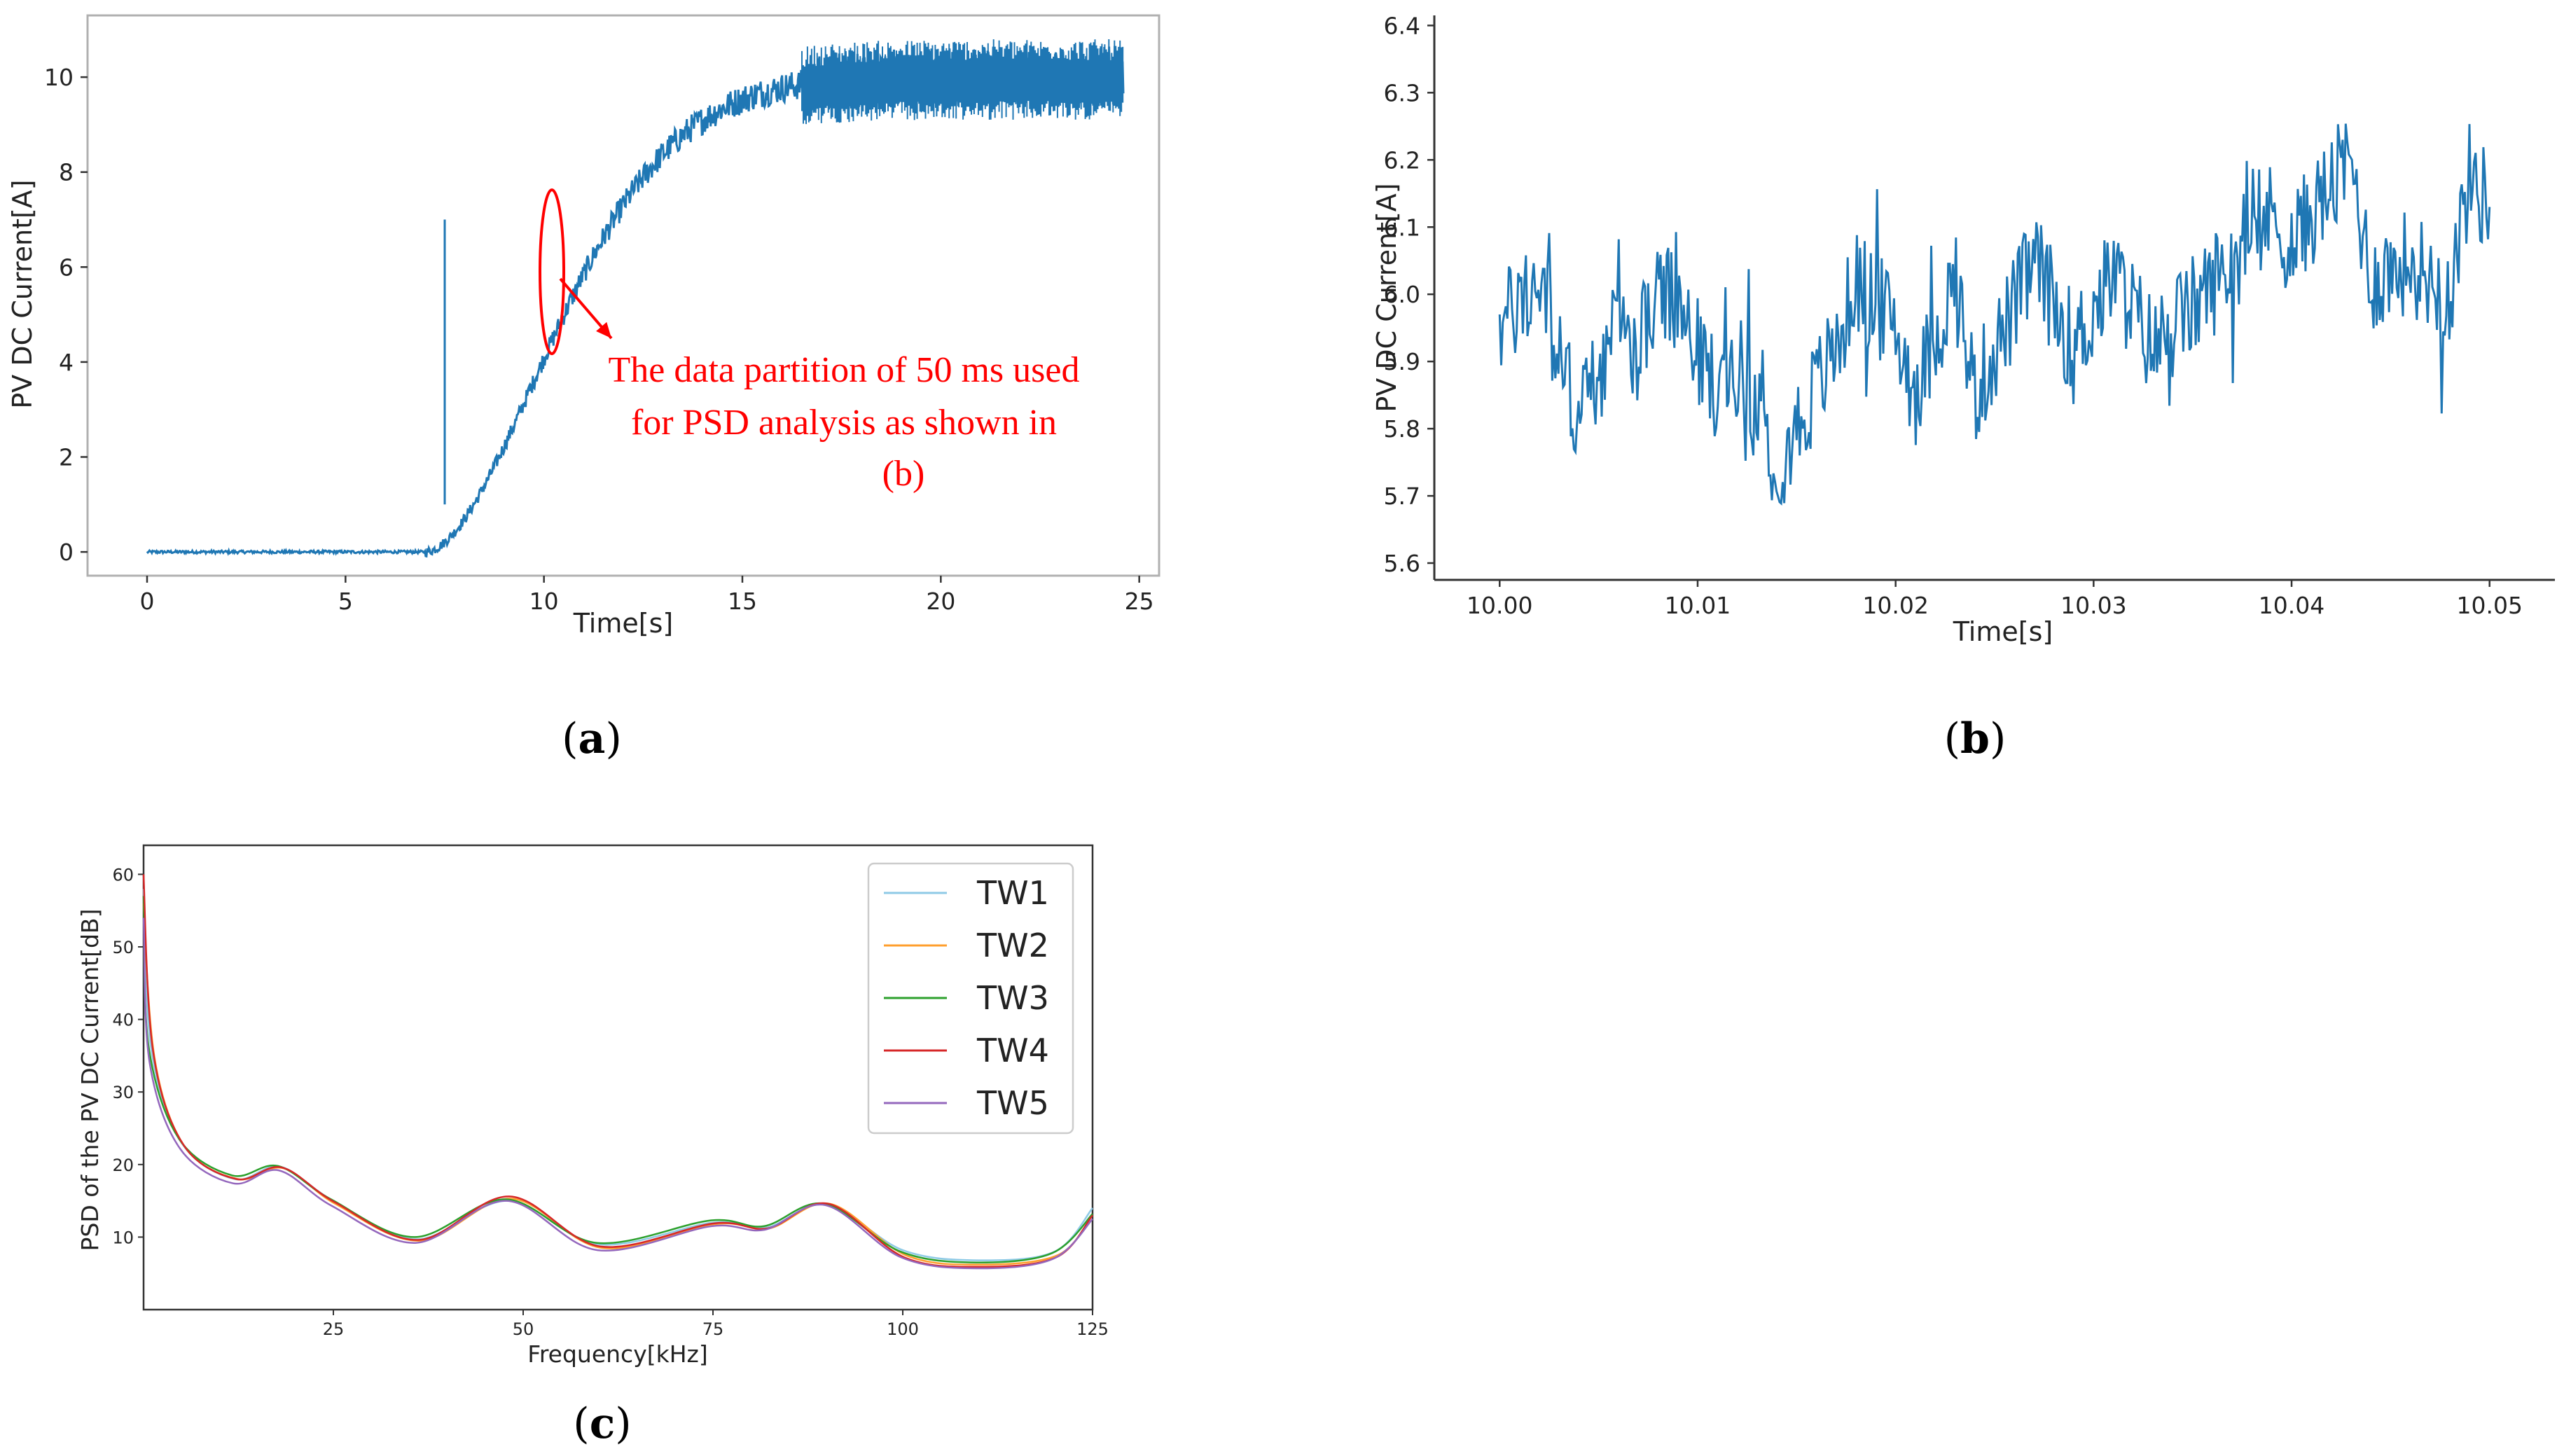 The width and height of the screenshot is (2557, 1456). I want to click on chart-c-series-tw5, so click(617, 1093).